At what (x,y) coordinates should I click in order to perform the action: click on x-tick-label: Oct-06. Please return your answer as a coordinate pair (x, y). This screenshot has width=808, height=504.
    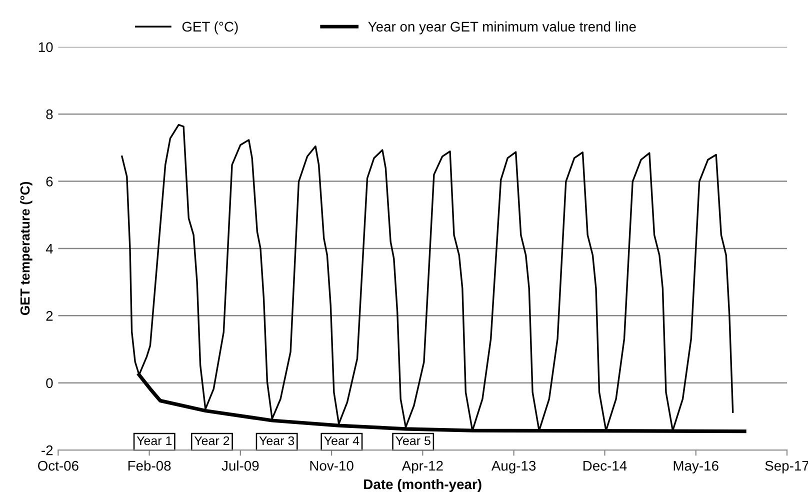
    Looking at the image, I should click on (58, 465).